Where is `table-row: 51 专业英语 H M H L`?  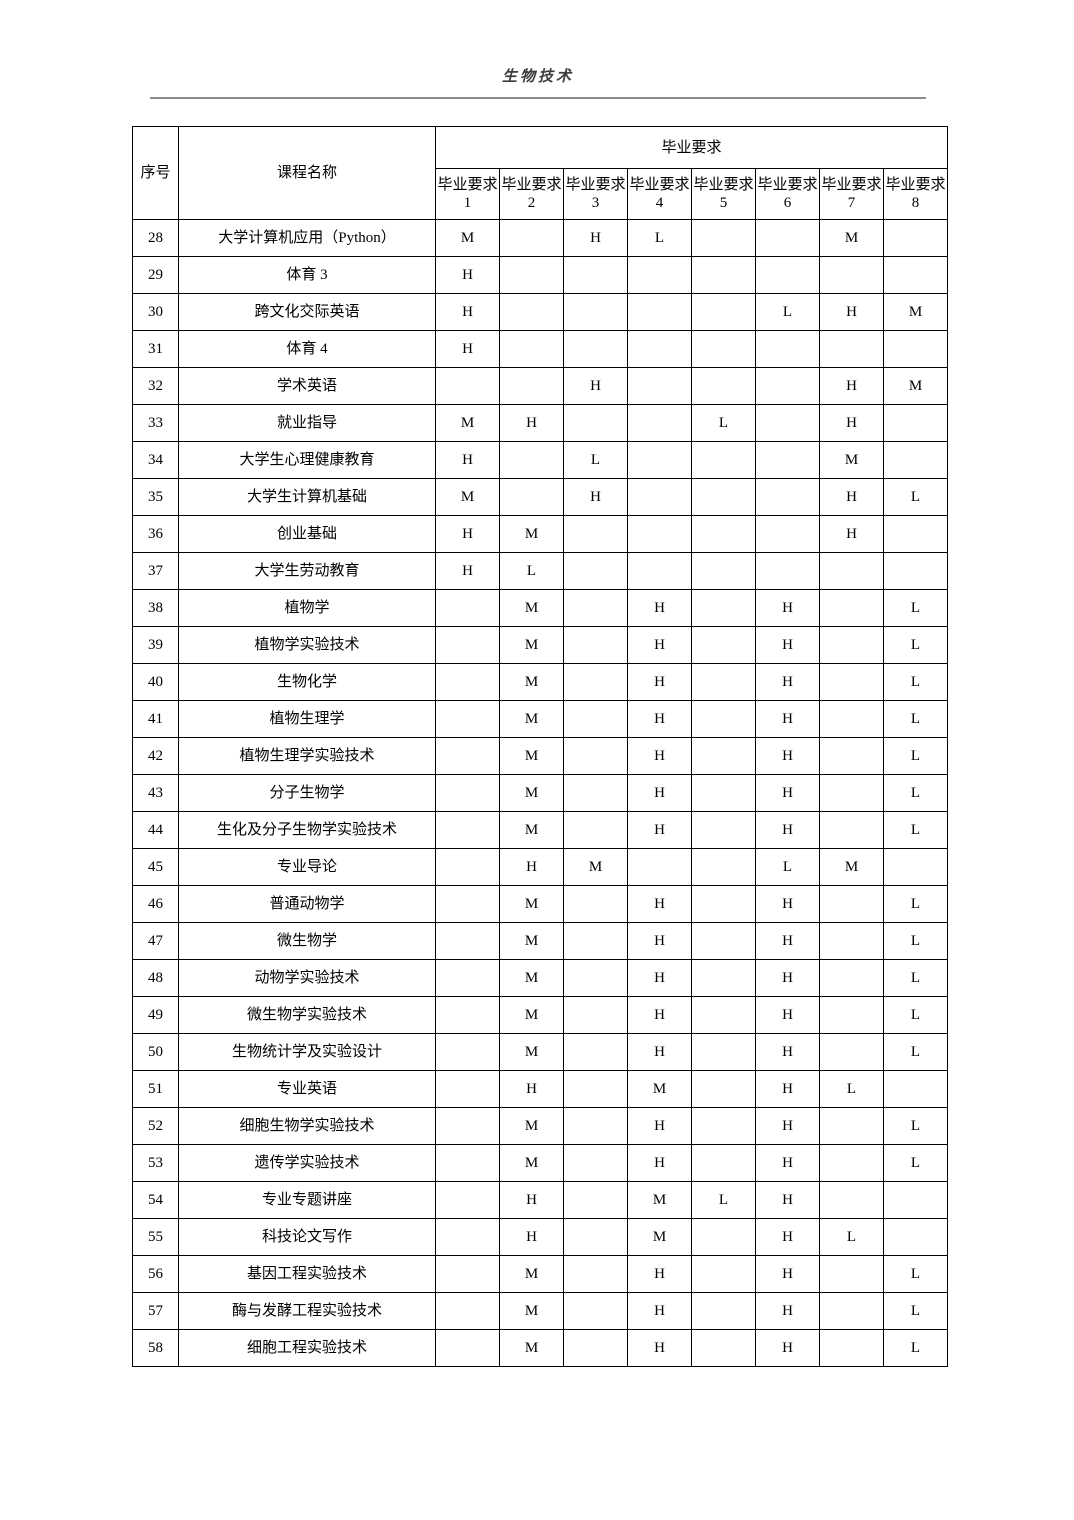 table-row: 51 专业英语 H M H L is located at coordinates (540, 1089).